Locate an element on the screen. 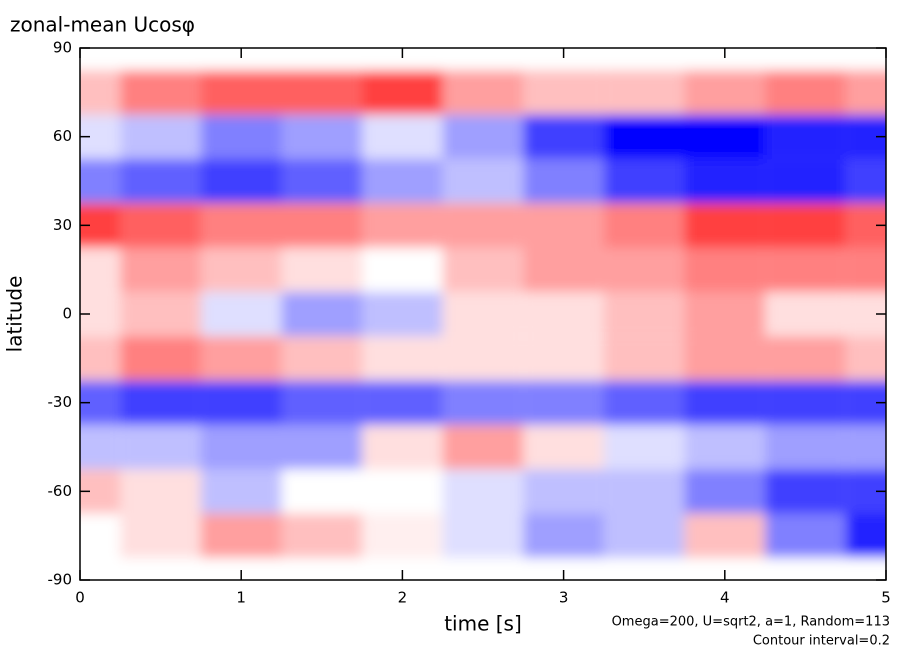 This screenshot has height=654, width=904. x-tick-label: 5 is located at coordinates (886, 598).